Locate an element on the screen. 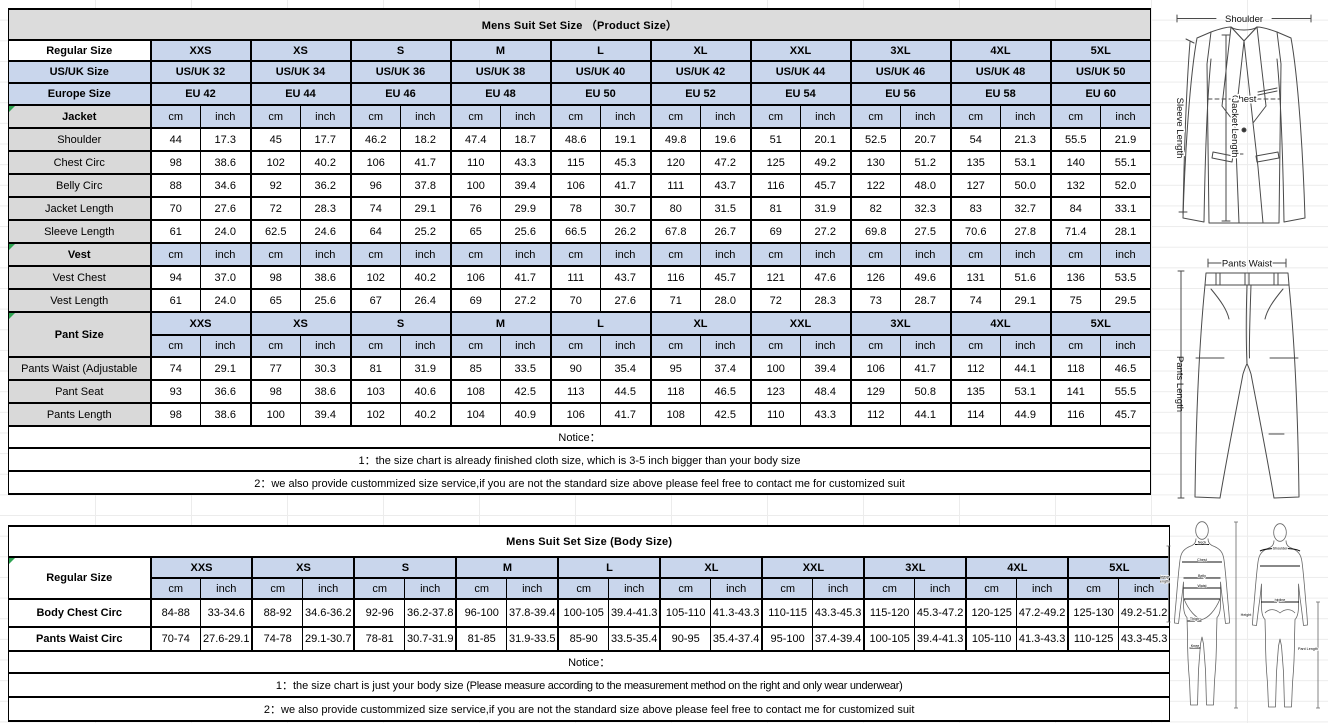  regular-size-row: Regular Size XXS XS S M L XL XXL 3XL 4XL 5XL is located at coordinates (589, 578).